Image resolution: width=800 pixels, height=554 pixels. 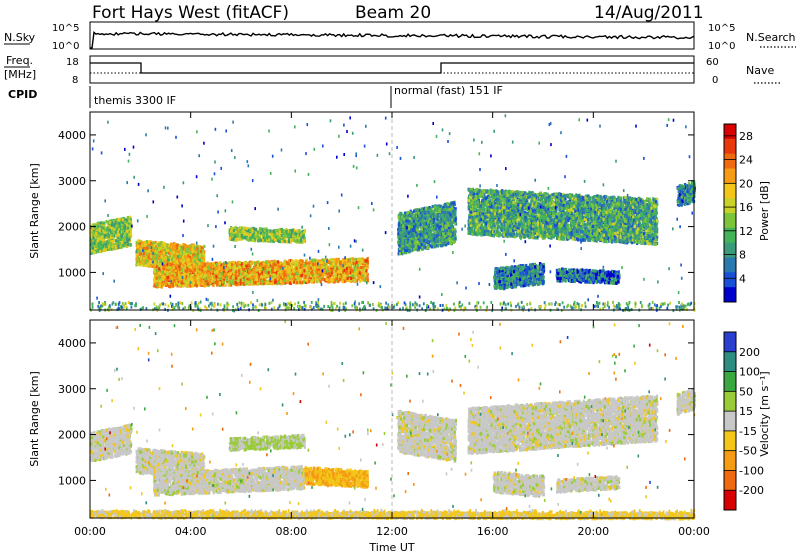 I want to click on cpid-segment-1: normal (fast) 151 IF, so click(x=448, y=90).